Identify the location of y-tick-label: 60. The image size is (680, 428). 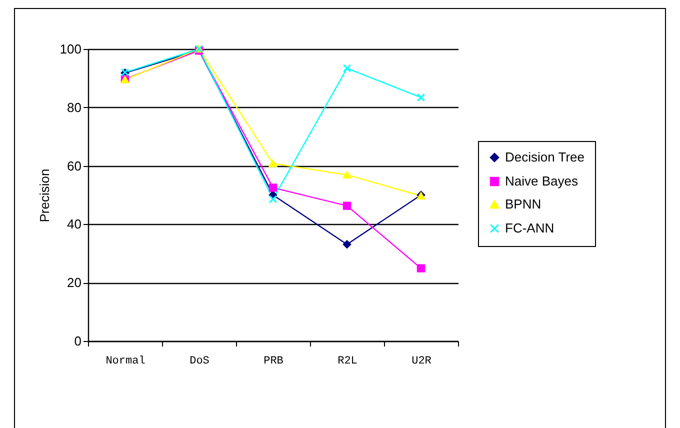
(74, 166).